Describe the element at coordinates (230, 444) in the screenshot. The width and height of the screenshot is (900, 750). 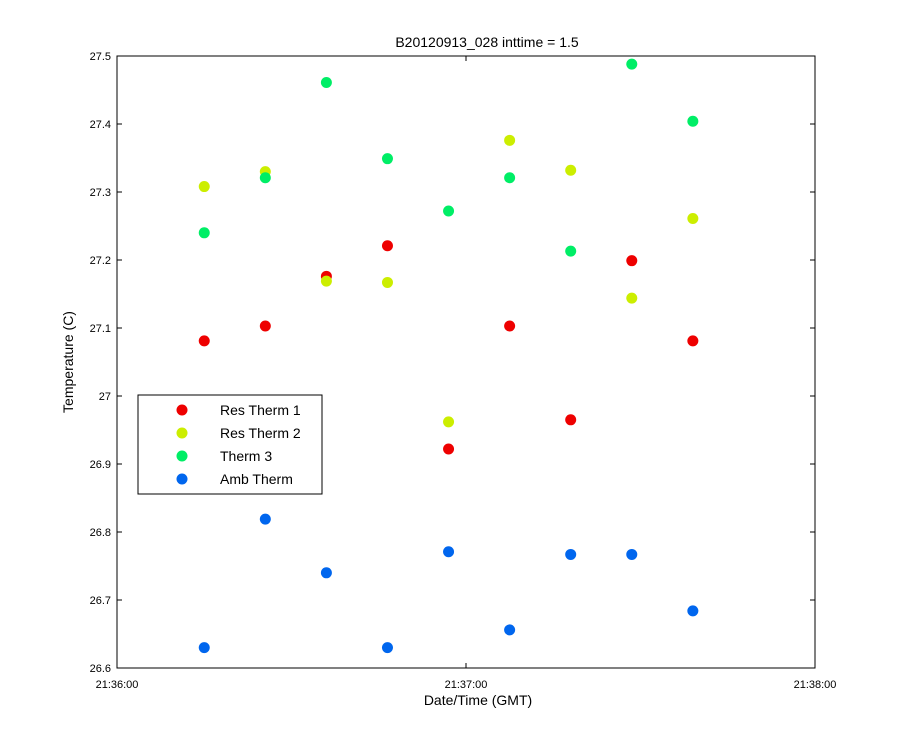
I see `legend` at that location.